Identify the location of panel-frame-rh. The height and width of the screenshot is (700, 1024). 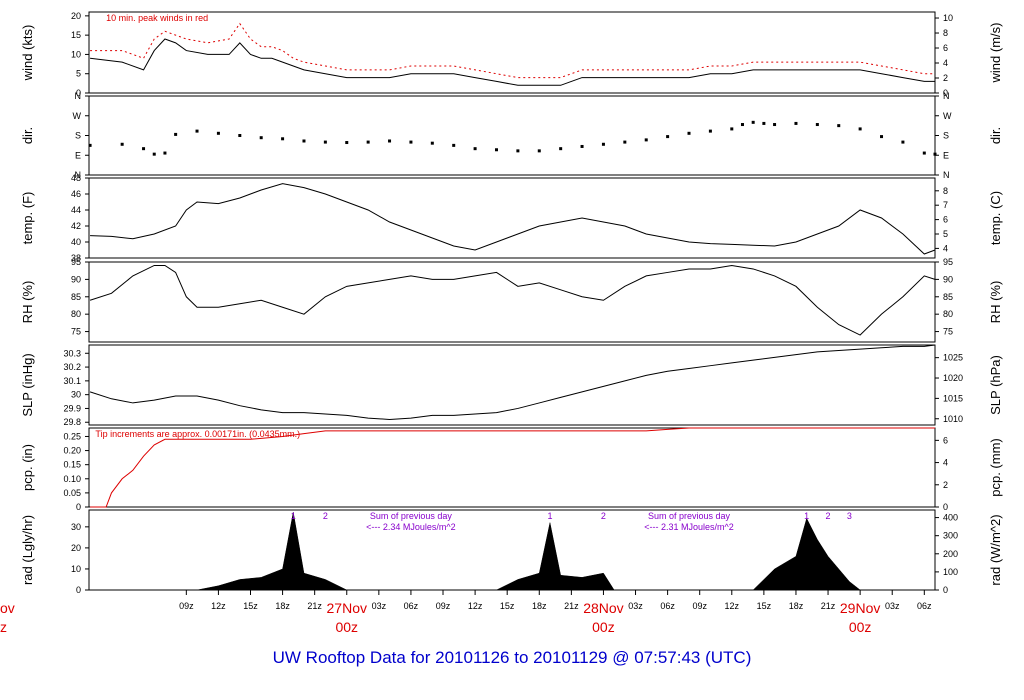
(512, 302).